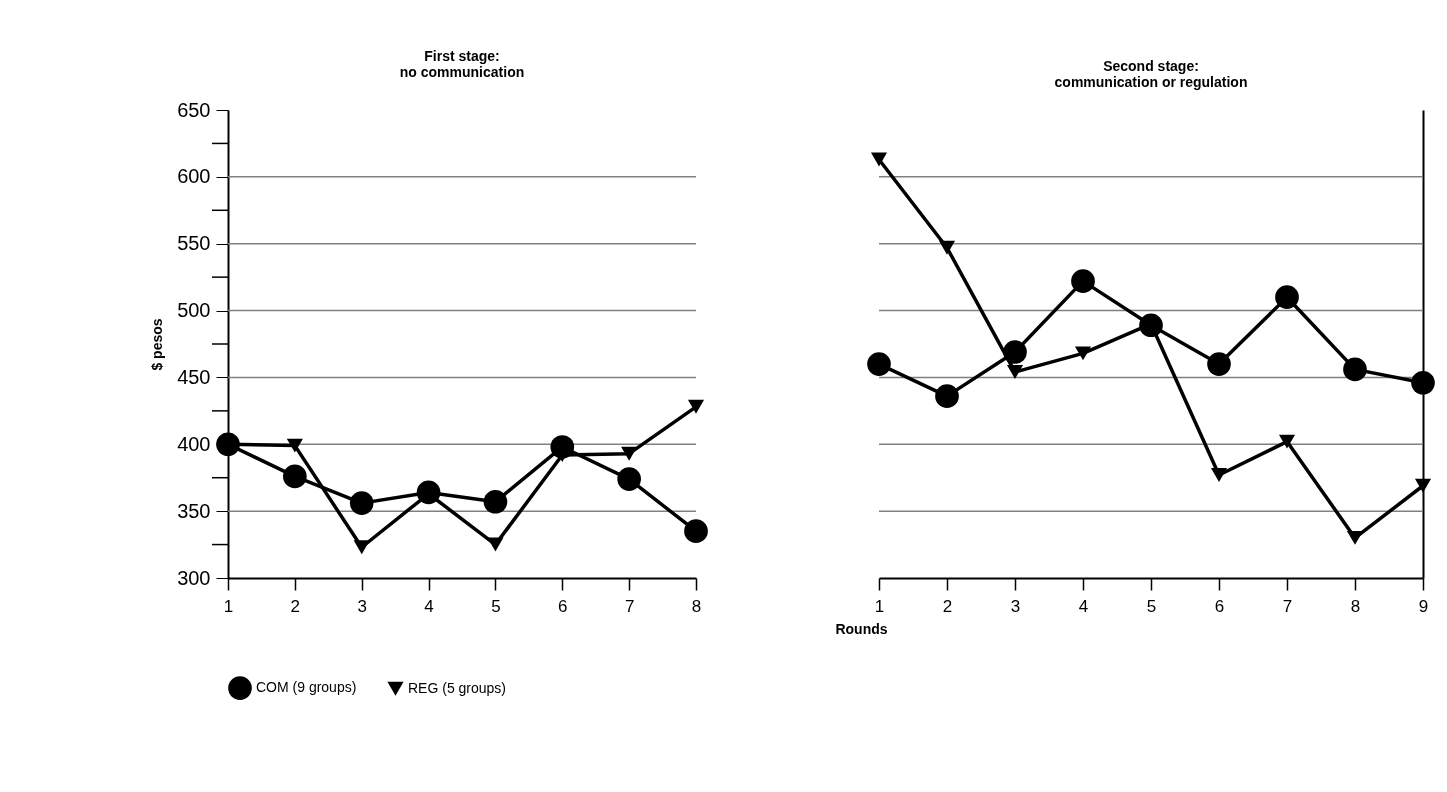 This screenshot has width=1447, height=792. Describe the element at coordinates (861, 628) in the screenshot. I see `x-axis-title: Rounds` at that location.